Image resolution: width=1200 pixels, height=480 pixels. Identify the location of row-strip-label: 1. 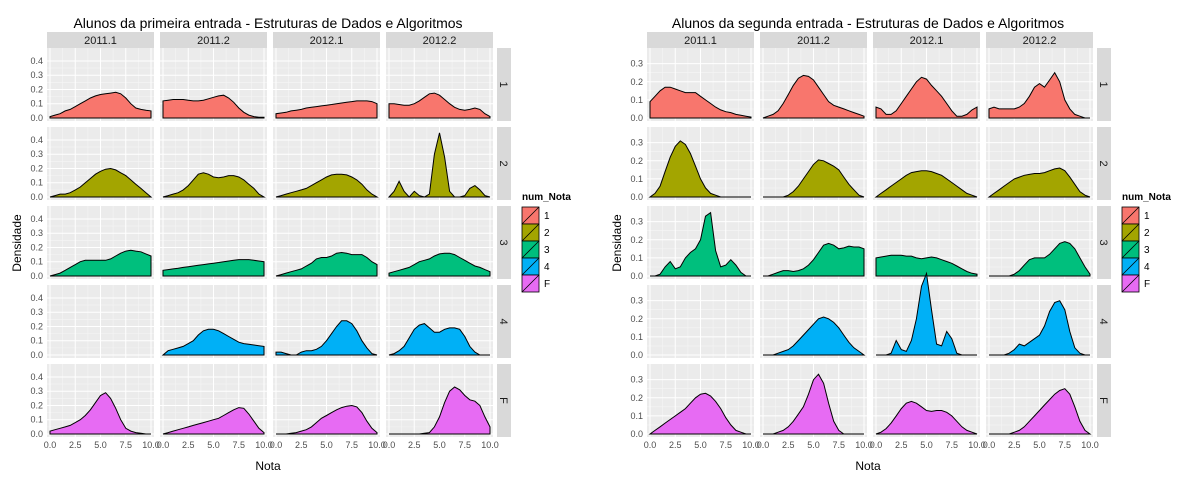
(1103, 84).